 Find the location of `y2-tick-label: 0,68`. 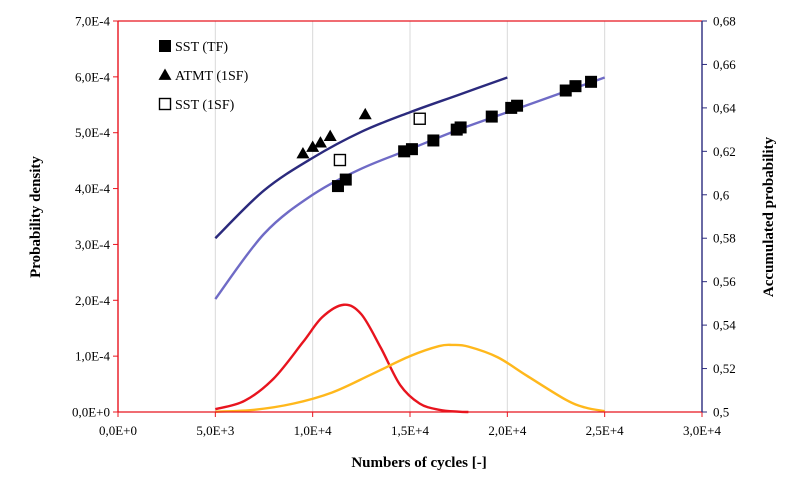

y2-tick-label: 0,68 is located at coordinates (724, 21).